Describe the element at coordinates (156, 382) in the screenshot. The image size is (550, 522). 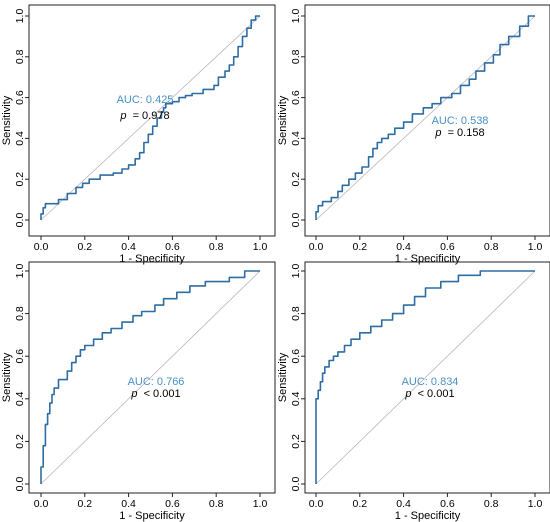
I see `auc-annotation: AUC: 0.766` at that location.